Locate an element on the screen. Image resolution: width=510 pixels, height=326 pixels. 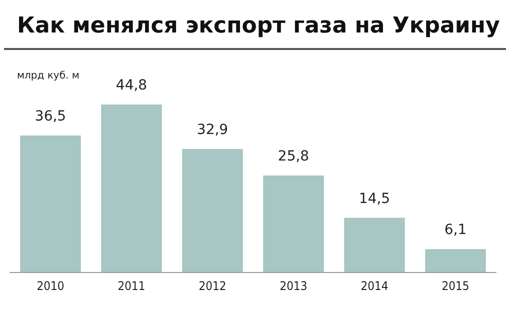
chart-title: Как менялся экспорт газа на Украину is located at coordinates (258, 26).